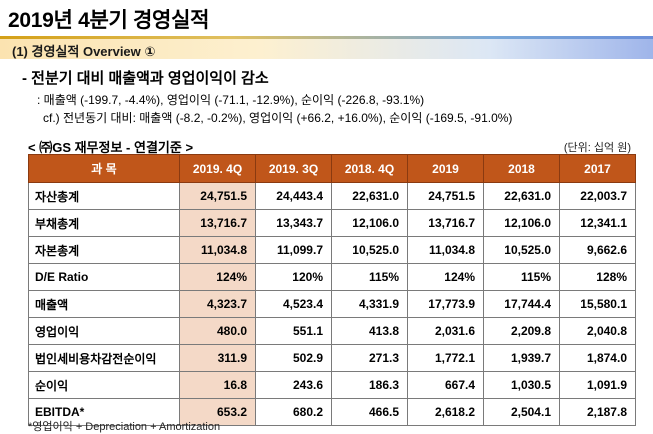 This screenshot has height=434, width=653. What do you see at coordinates (445, 385) in the screenshot?
I see `table-cell: 667.4` at bounding box center [445, 385].